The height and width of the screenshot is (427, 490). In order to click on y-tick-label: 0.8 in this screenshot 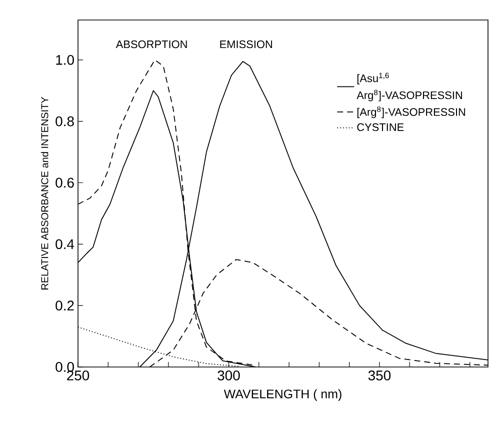, I will do `click(65, 121)`.